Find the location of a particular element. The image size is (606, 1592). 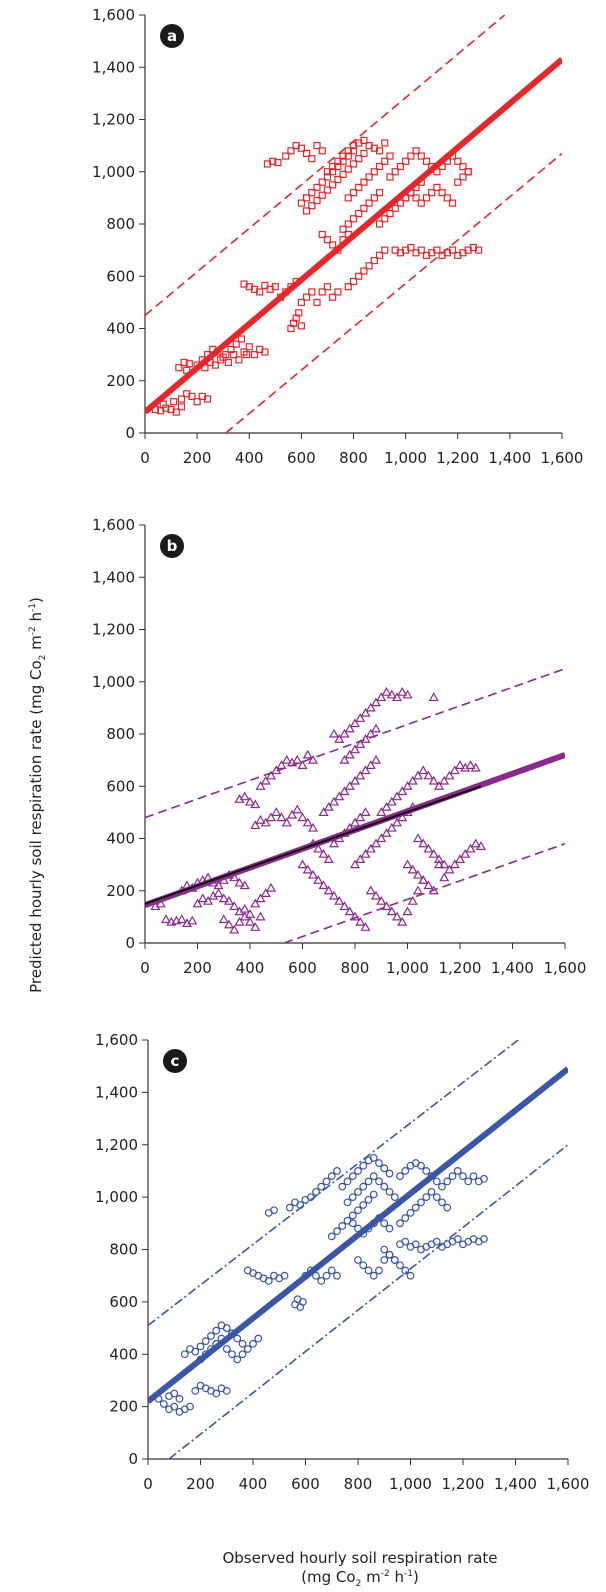

panel-b-y-tick-label: 400 is located at coordinates (120, 839).